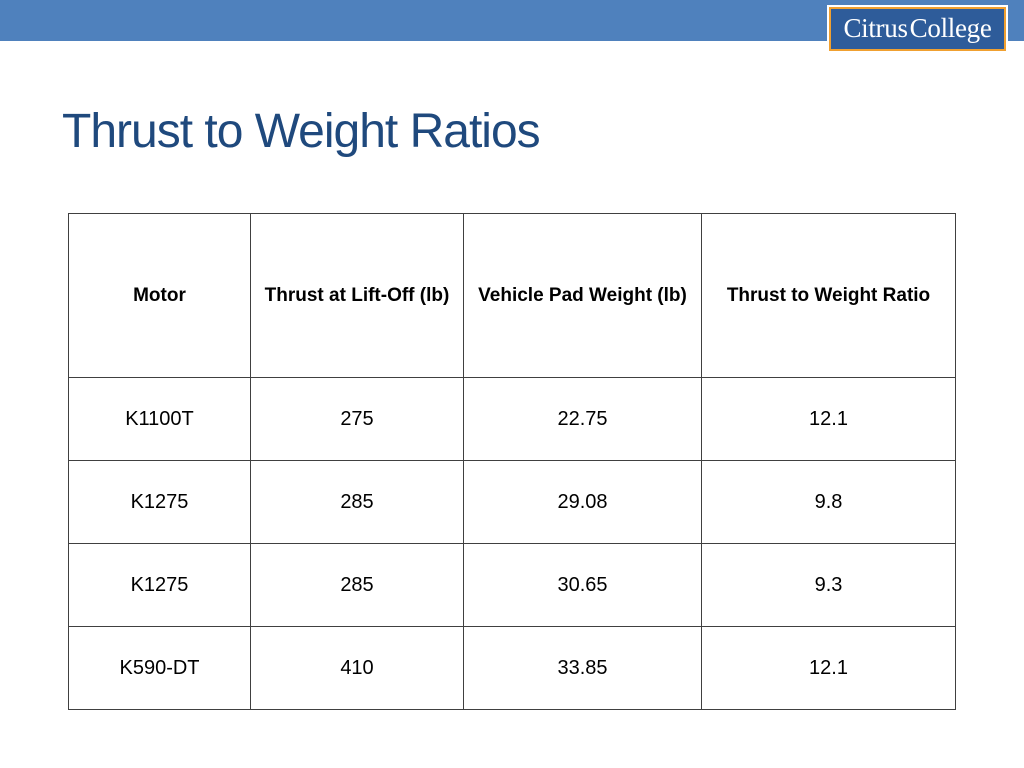 This screenshot has width=1024, height=768. I want to click on cell-ratio: 9.8, so click(828, 502).